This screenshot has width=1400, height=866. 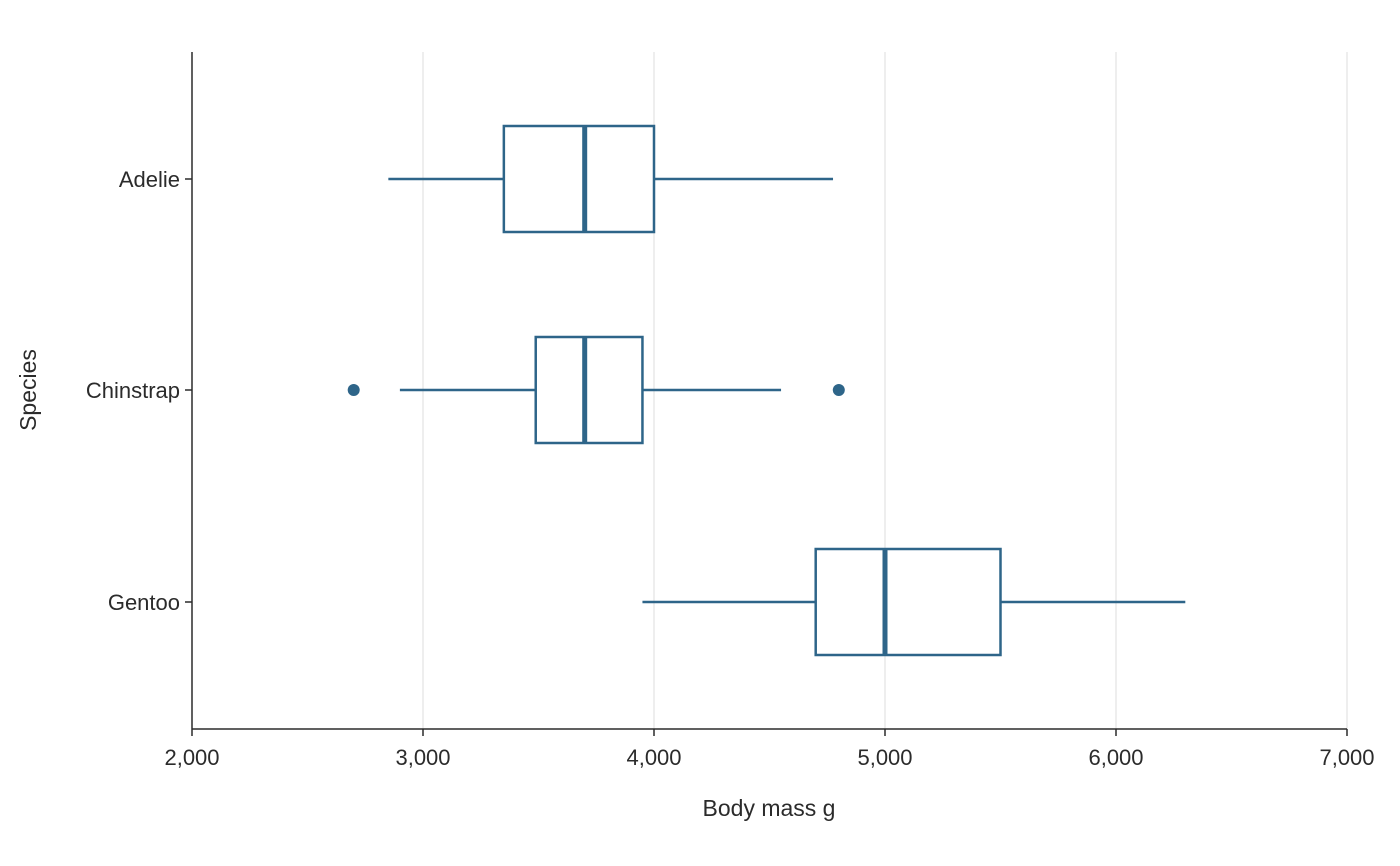 I want to click on box-gentoo, so click(x=914, y=602).